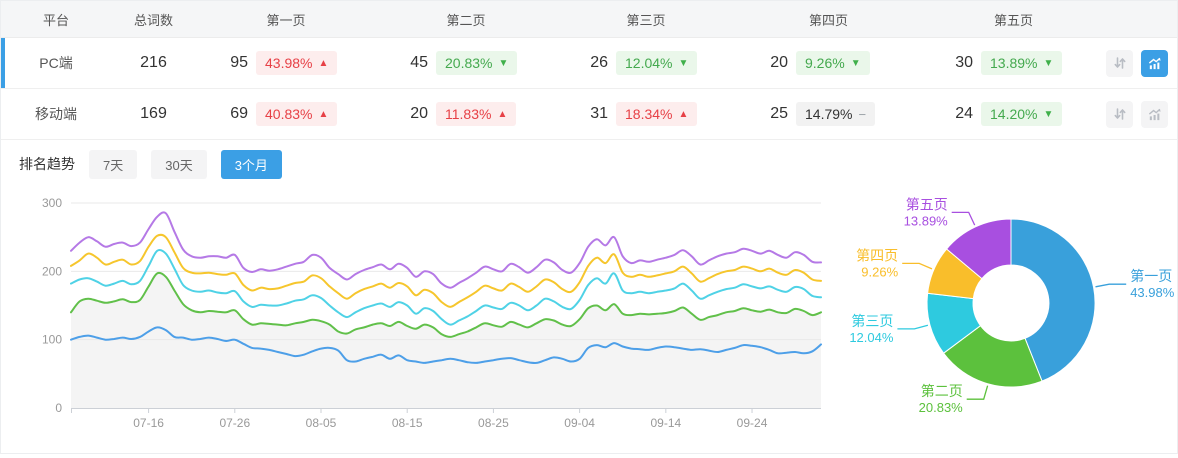  What do you see at coordinates (872, 321) in the screenshot?
I see `svg-text: 第三页` at bounding box center [872, 321].